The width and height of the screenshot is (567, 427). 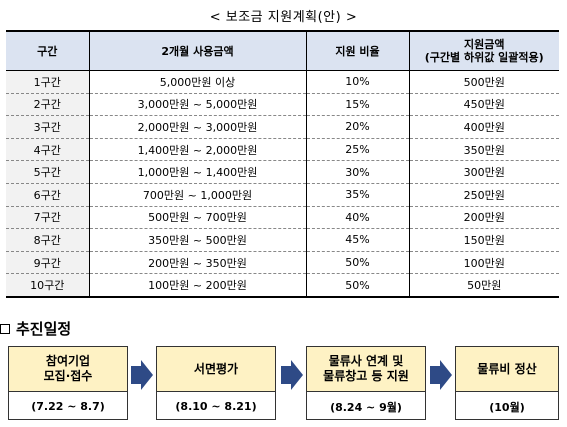 I want to click on cell-ratio: 35%, so click(x=357, y=195).